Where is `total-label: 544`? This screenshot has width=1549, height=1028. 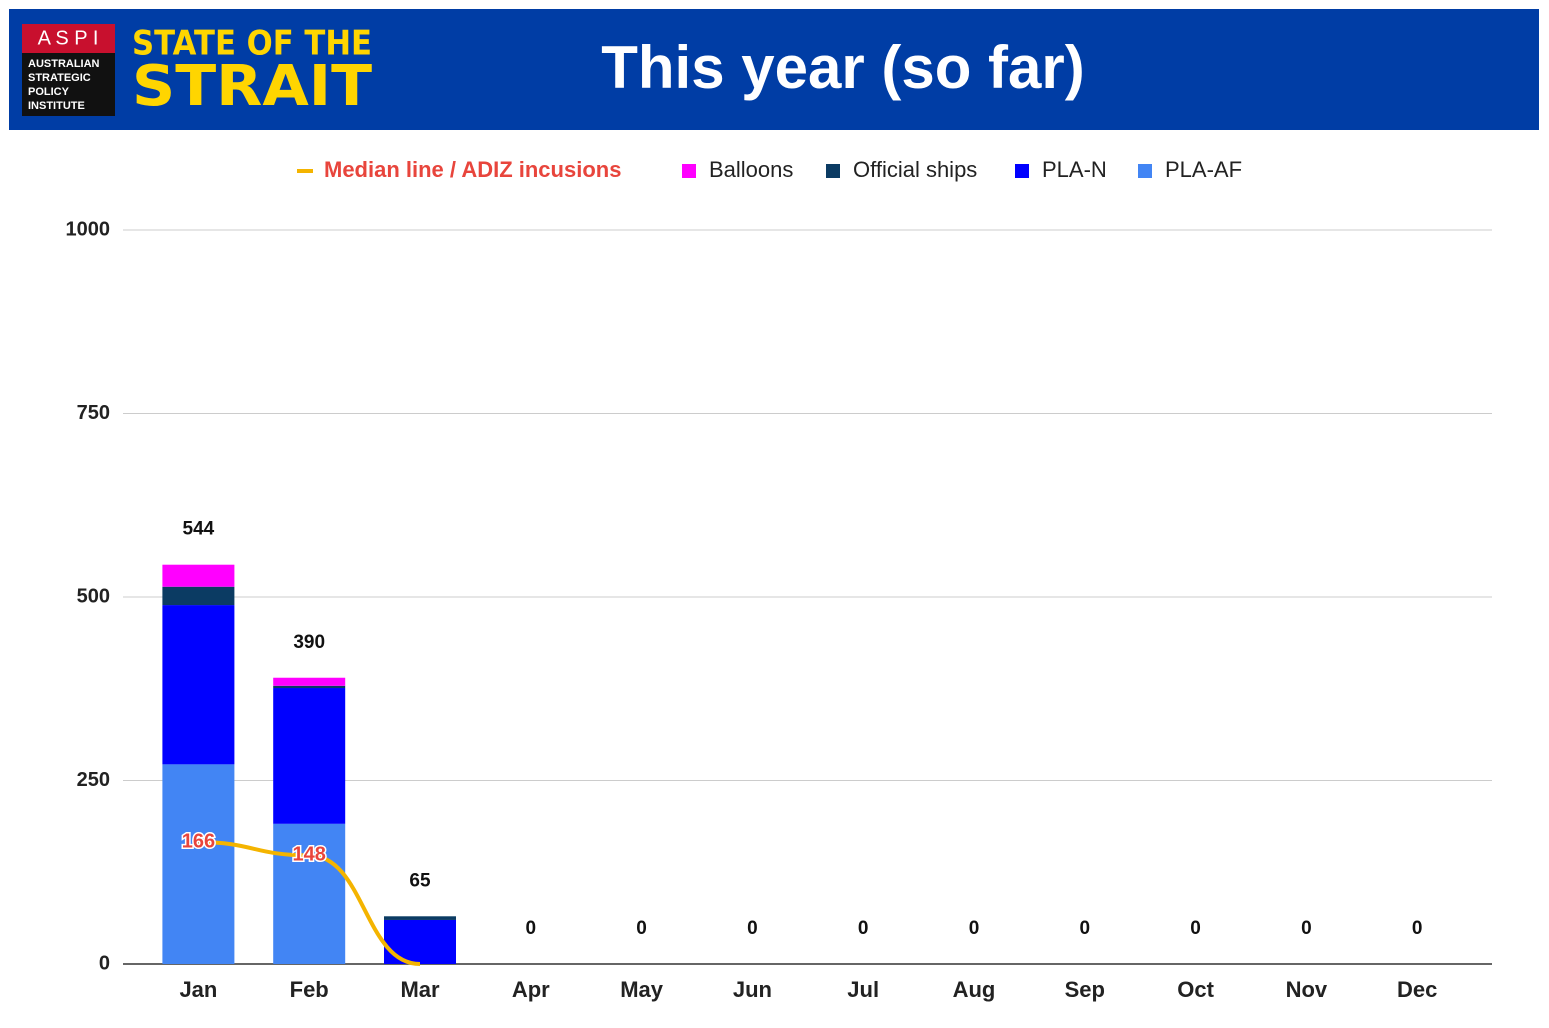 total-label: 544 is located at coordinates (199, 529).